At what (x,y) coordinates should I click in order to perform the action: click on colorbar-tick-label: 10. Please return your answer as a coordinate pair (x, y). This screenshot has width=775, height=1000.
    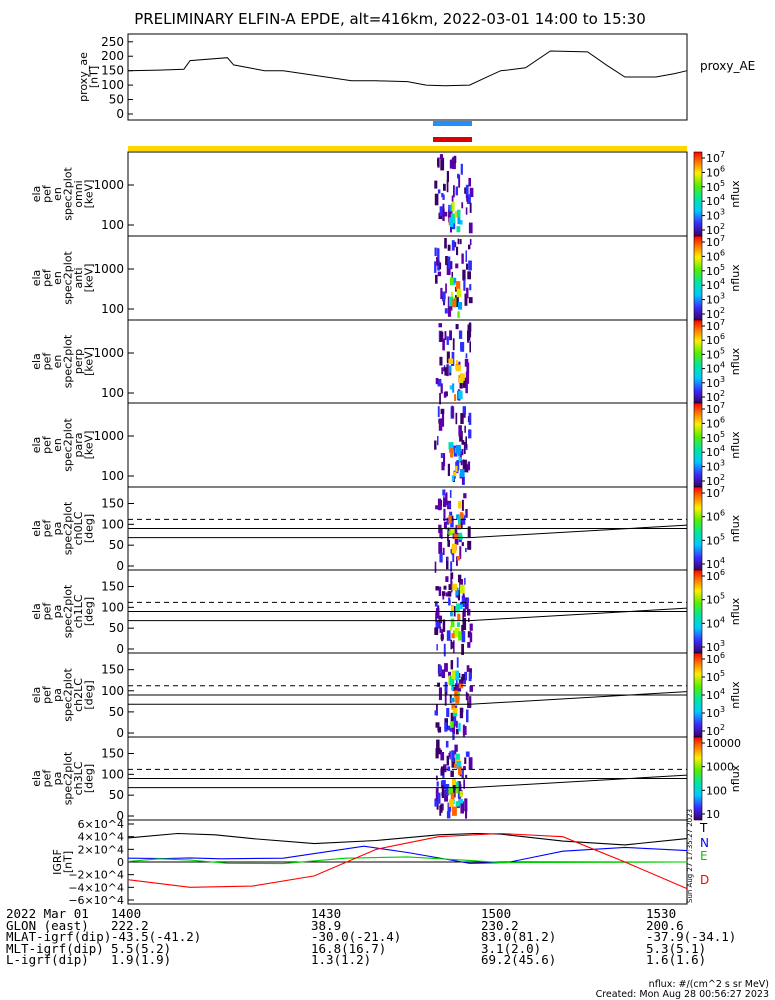
    Looking at the image, I should click on (713, 814).